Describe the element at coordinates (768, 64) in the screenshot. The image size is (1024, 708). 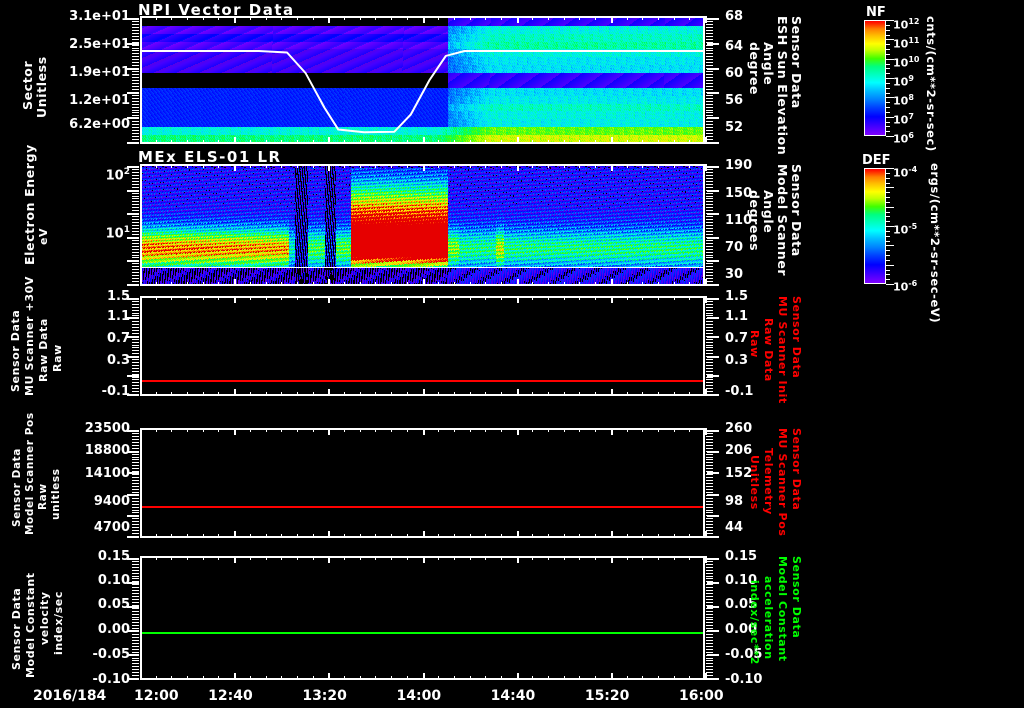
I see `npi-right-axis-title-2: Angle` at that location.